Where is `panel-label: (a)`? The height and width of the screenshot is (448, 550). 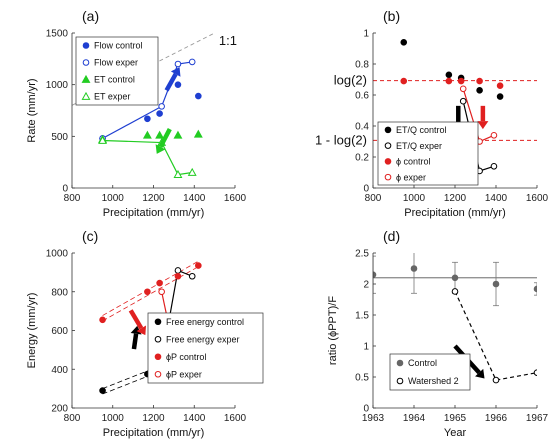
panel-label: (a) is located at coordinates (90, 16).